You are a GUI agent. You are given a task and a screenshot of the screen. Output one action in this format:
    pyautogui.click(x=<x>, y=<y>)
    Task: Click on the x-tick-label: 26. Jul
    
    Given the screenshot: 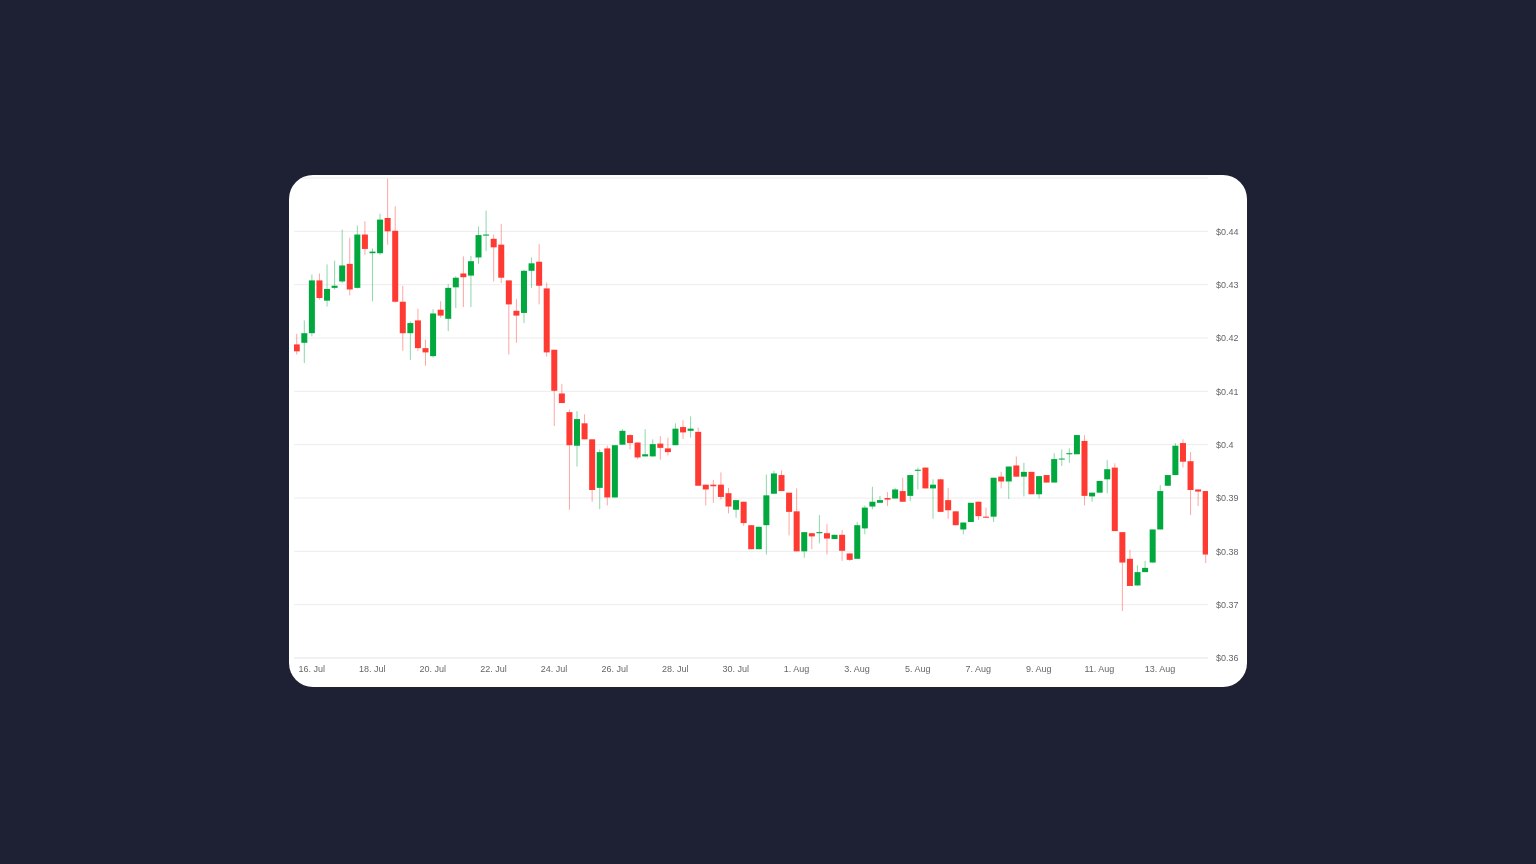 What is the action you would take?
    pyautogui.click(x=614, y=669)
    